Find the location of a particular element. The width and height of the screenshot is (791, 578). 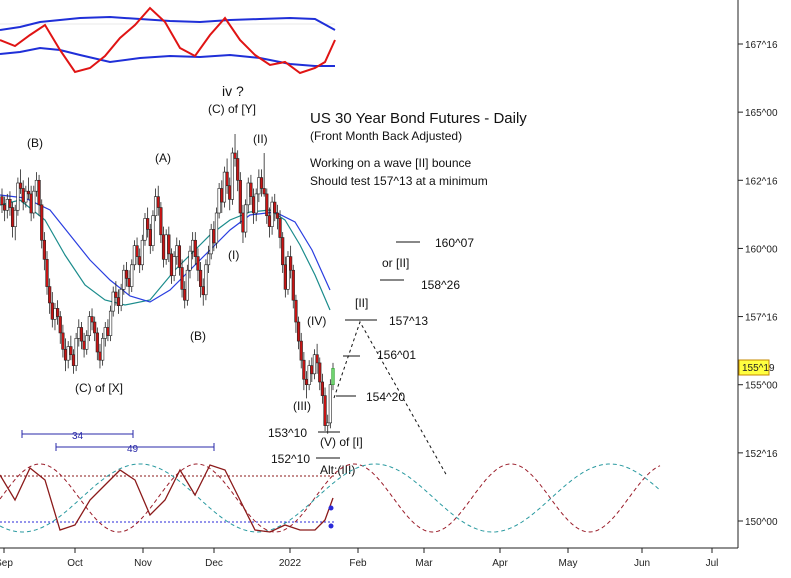

bottom-cycle-panel is located at coordinates (330, 498).